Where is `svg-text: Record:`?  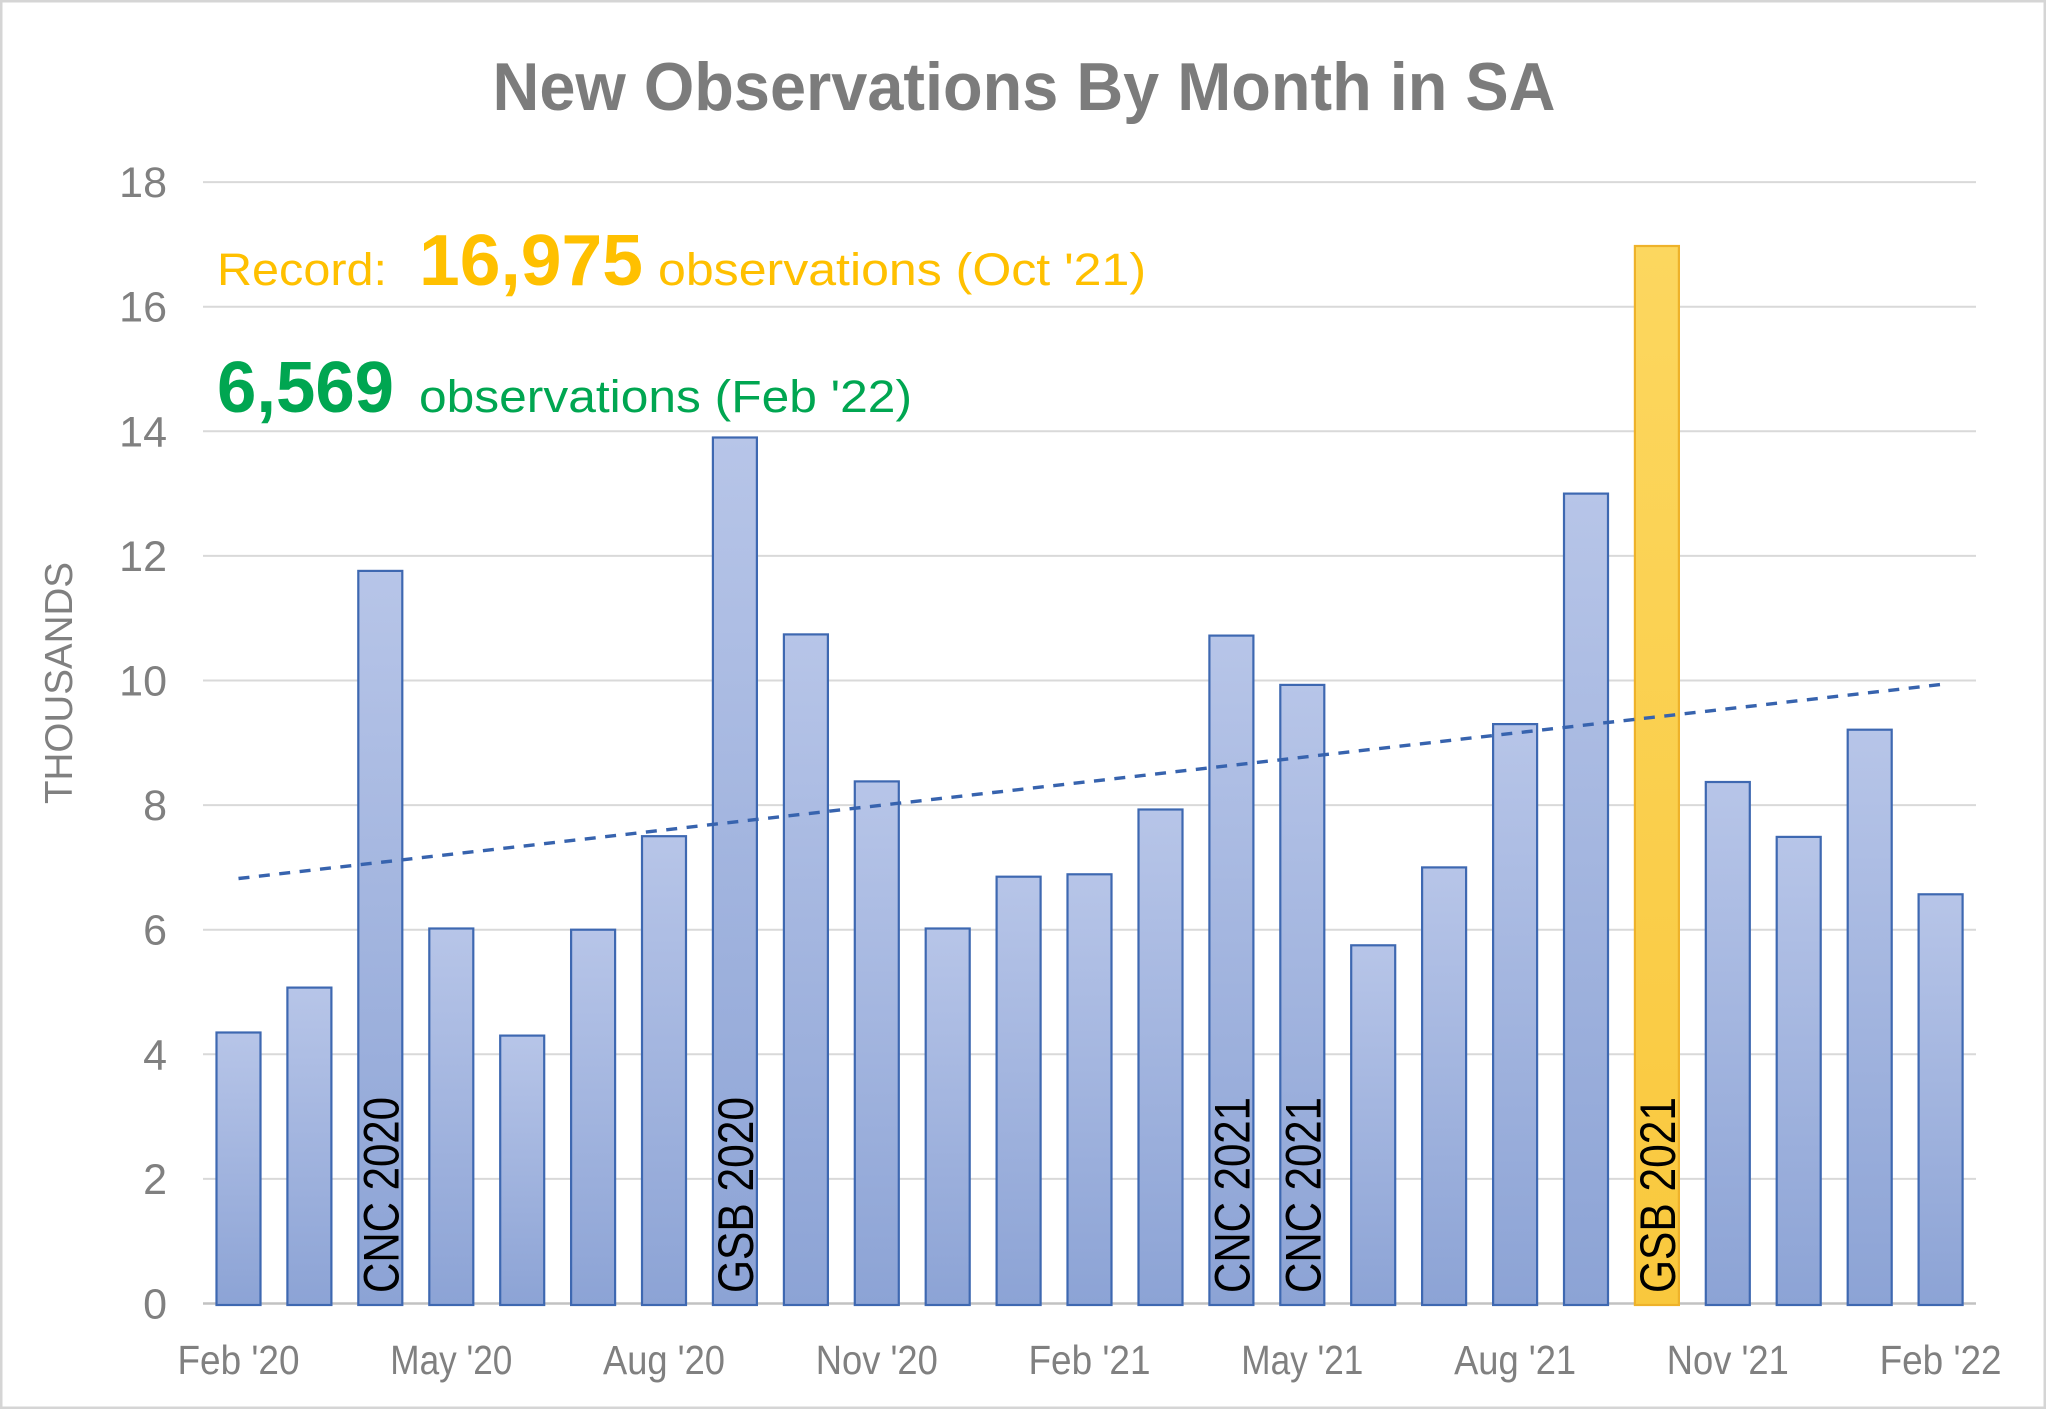 svg-text: Record: is located at coordinates (302, 269).